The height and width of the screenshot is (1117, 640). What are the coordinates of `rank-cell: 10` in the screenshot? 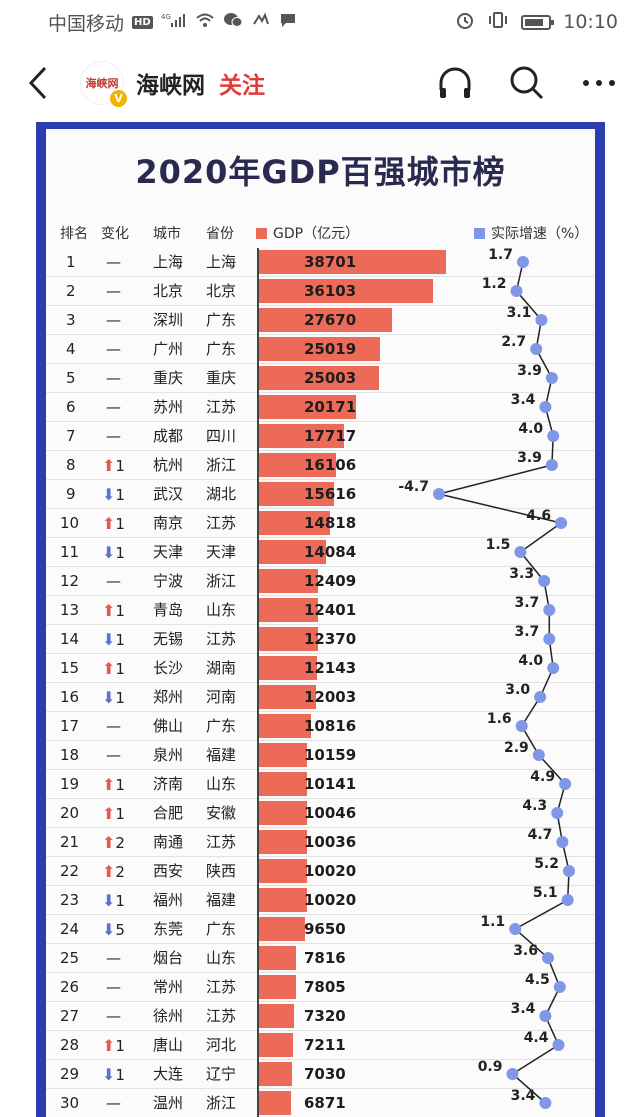 It's located at (70, 523).